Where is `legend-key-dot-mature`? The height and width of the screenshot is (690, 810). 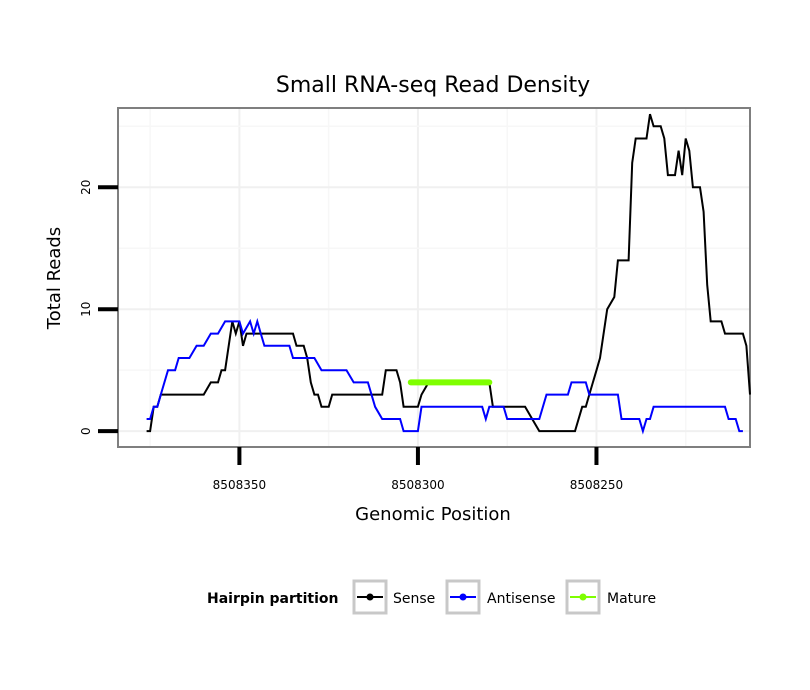 legend-key-dot-mature is located at coordinates (583, 597).